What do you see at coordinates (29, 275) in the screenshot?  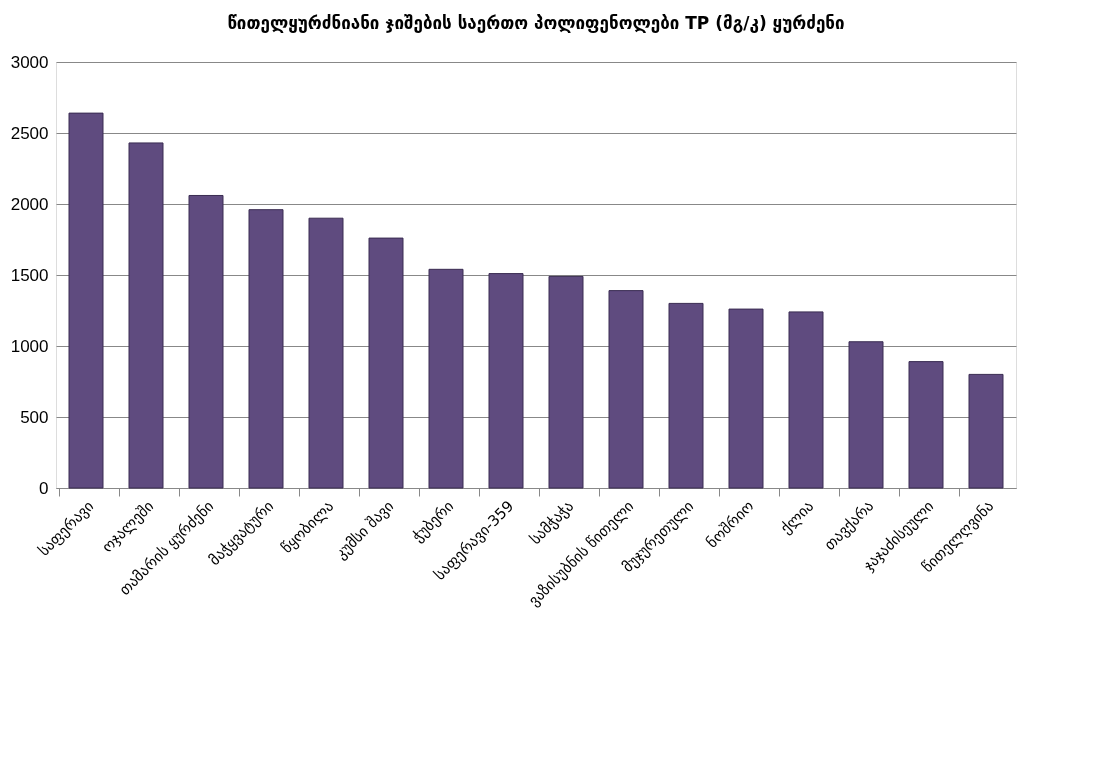 I see `y-tick-label: 1500` at bounding box center [29, 275].